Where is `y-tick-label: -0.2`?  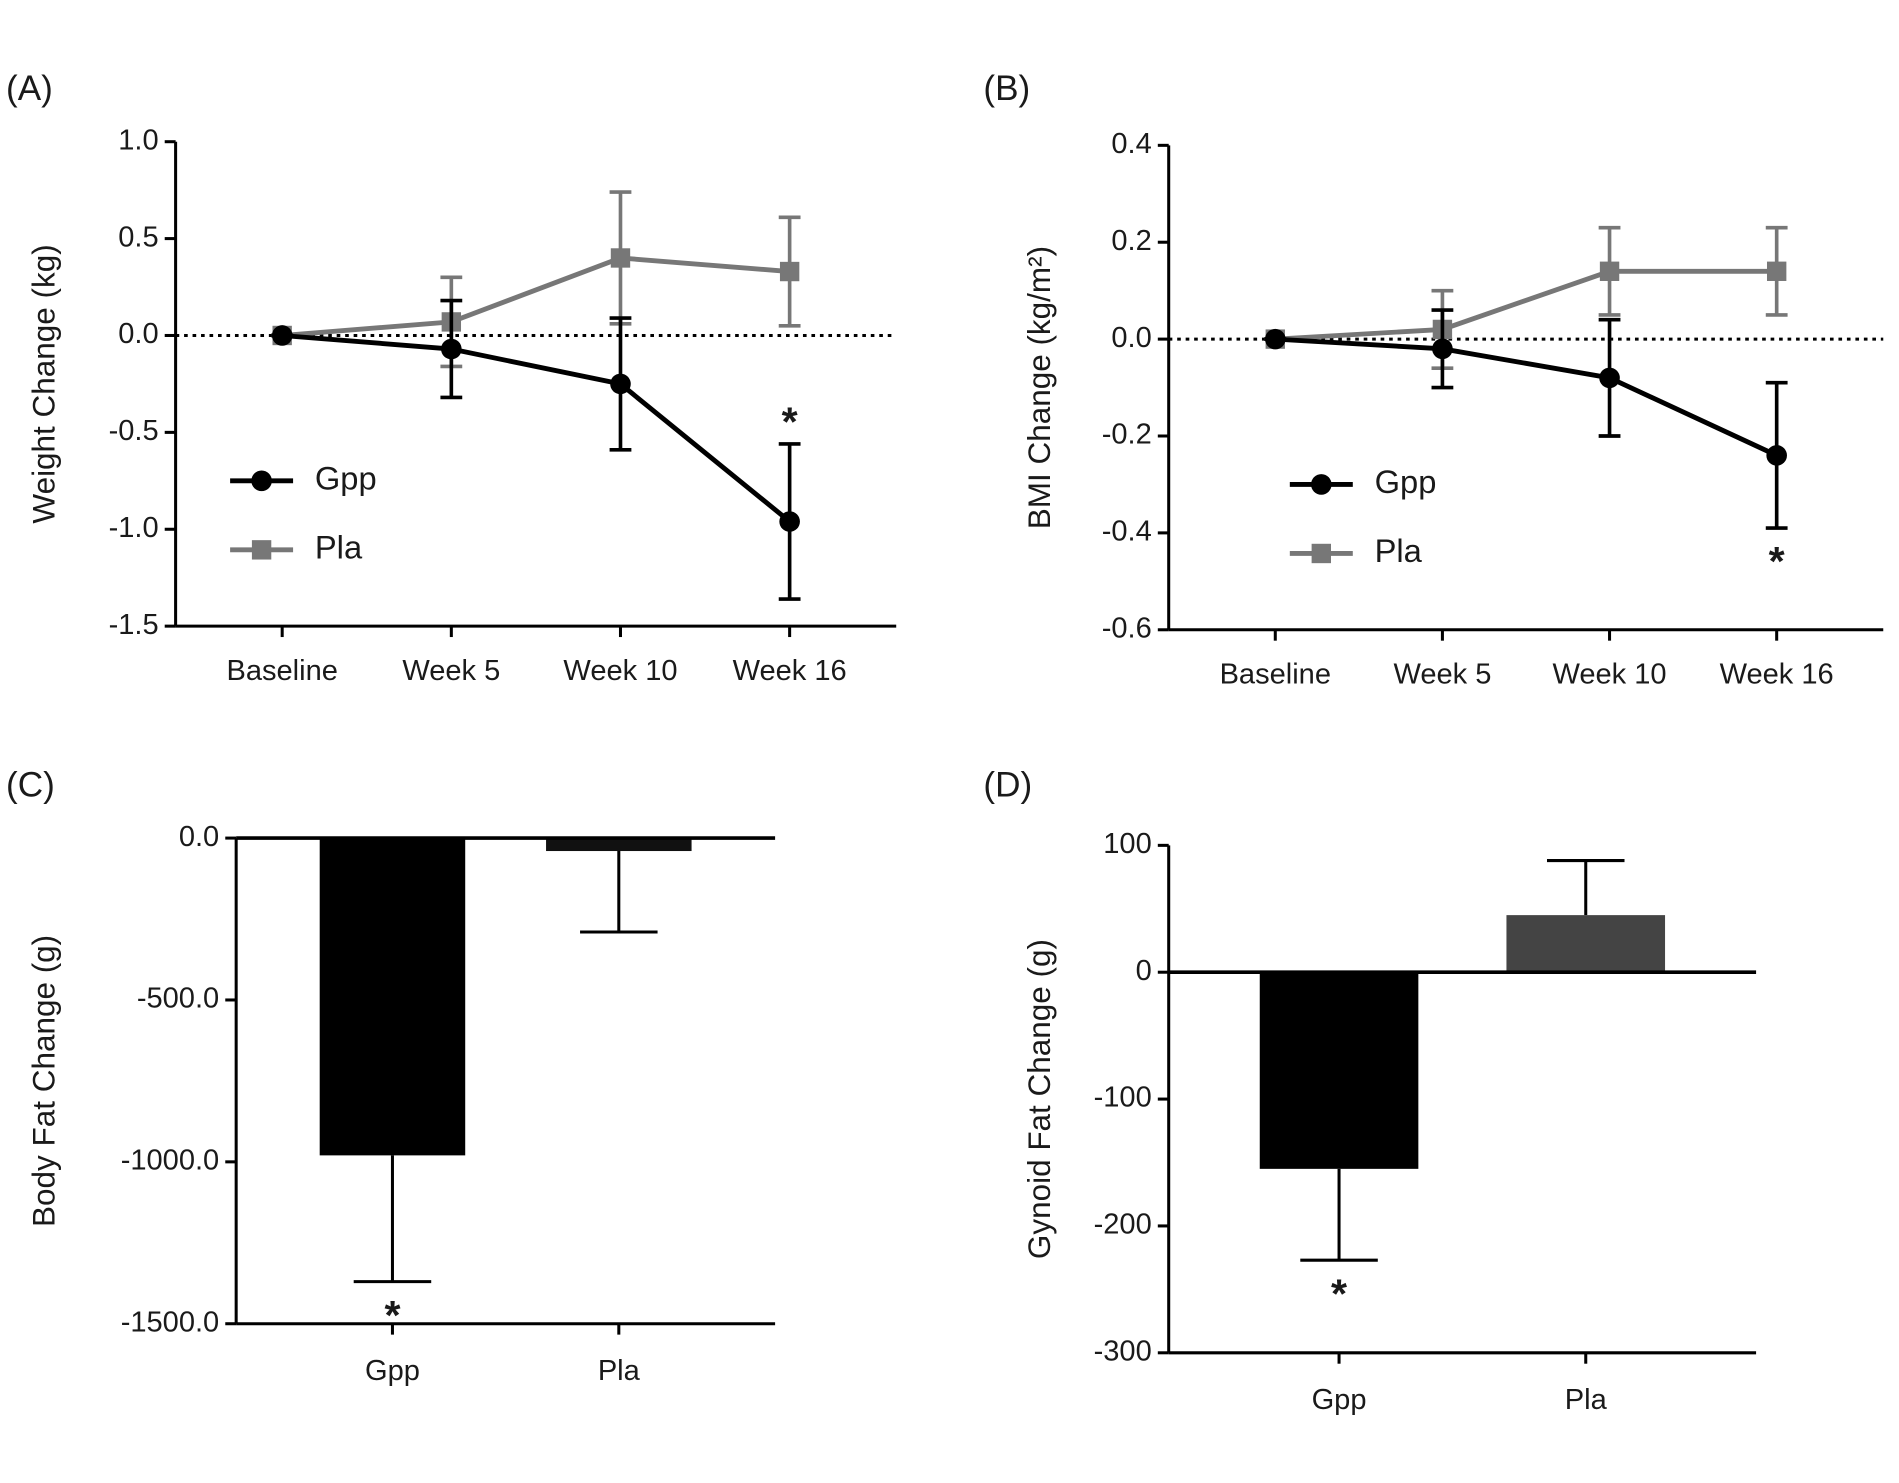
y-tick-label: -0.2 is located at coordinates (1127, 435).